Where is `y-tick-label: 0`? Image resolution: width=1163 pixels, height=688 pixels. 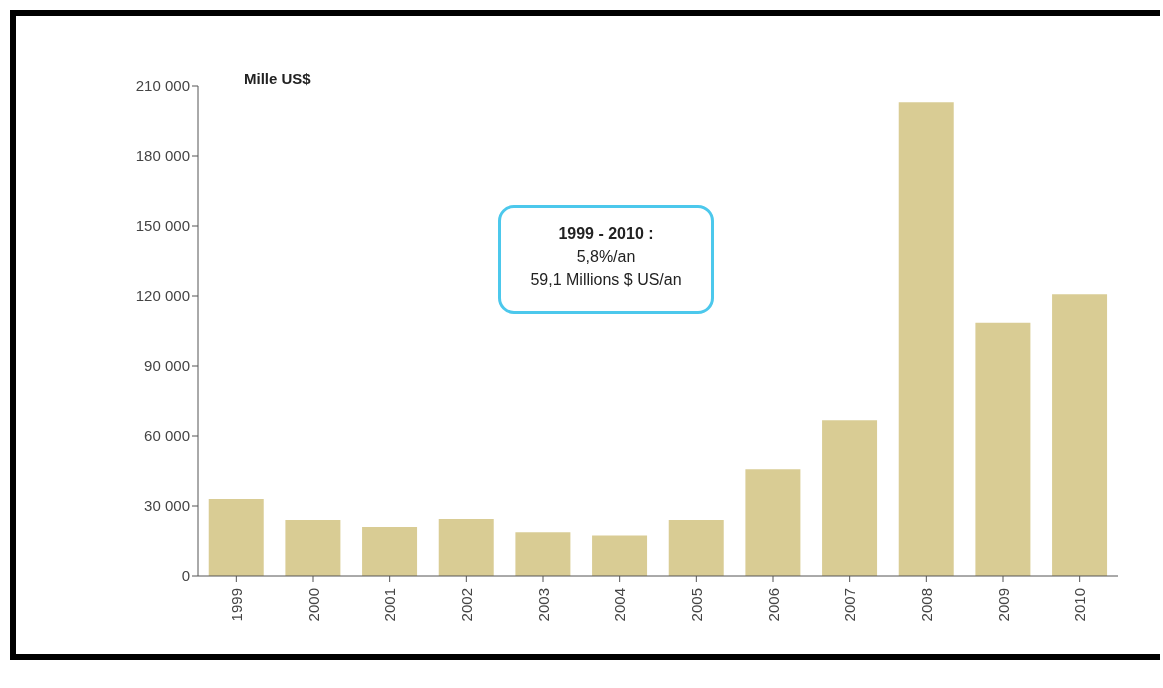
y-tick-label: 0 is located at coordinates (185, 576).